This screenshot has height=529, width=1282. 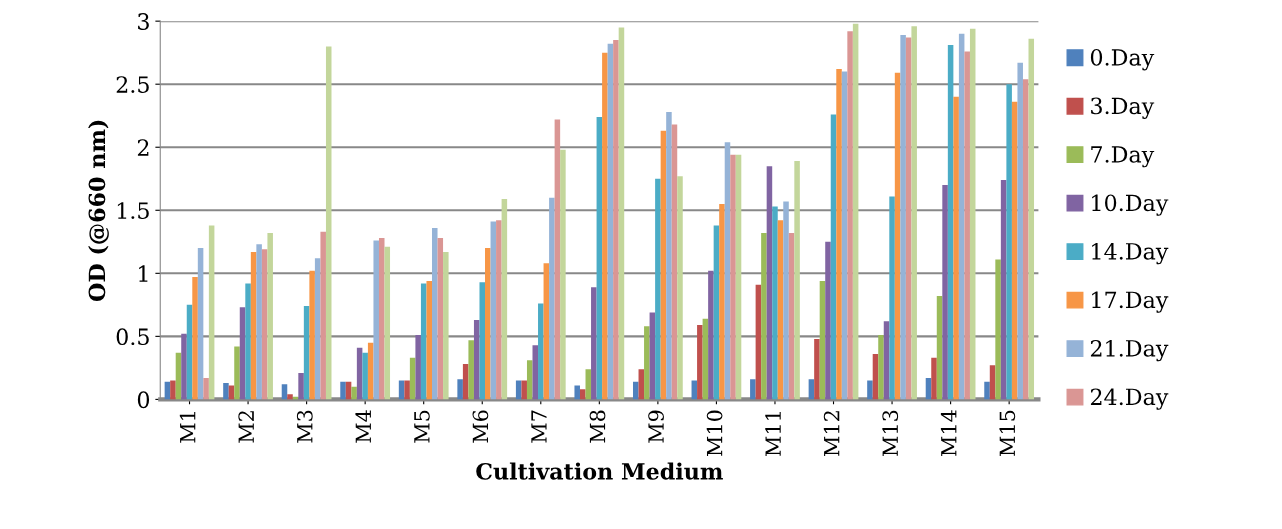 What do you see at coordinates (1007, 433) in the screenshot?
I see `x-tick-label: M15` at bounding box center [1007, 433].